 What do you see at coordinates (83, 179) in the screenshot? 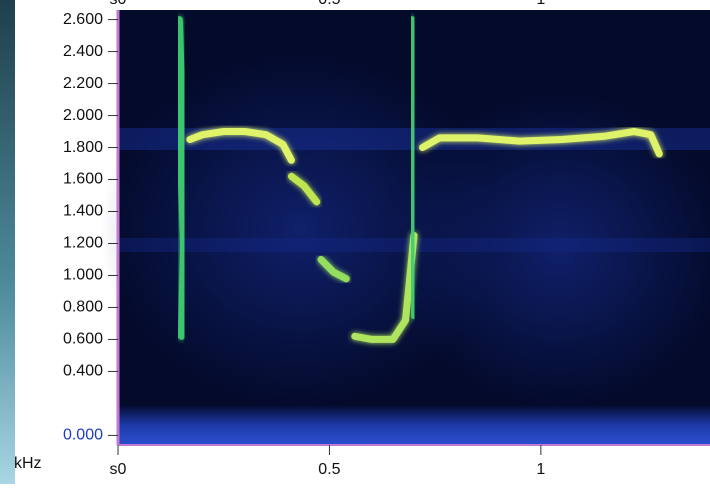
I see `y-tick-label: 1.600` at bounding box center [83, 179].